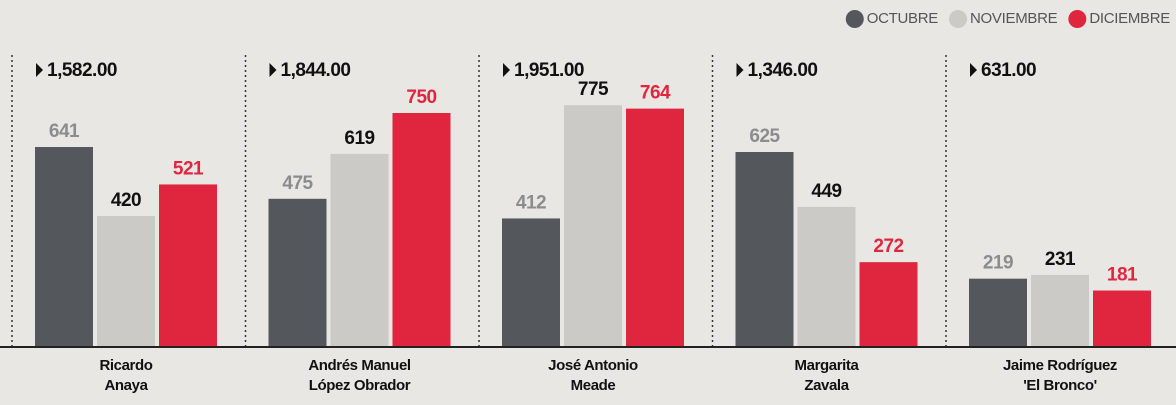 Image resolution: width=1176 pixels, height=405 pixels. What do you see at coordinates (359, 365) in the screenshot?
I see `category-label: Andrés Manuel` at bounding box center [359, 365].